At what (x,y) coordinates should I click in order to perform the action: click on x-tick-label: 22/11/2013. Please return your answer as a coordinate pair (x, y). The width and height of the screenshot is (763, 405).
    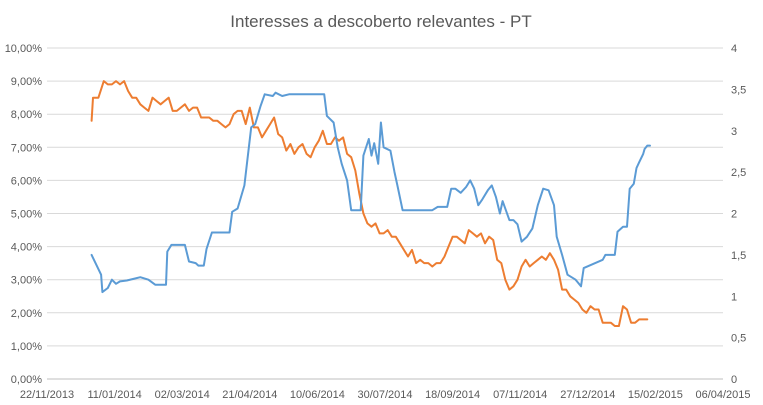
    Looking at the image, I should click on (47, 395).